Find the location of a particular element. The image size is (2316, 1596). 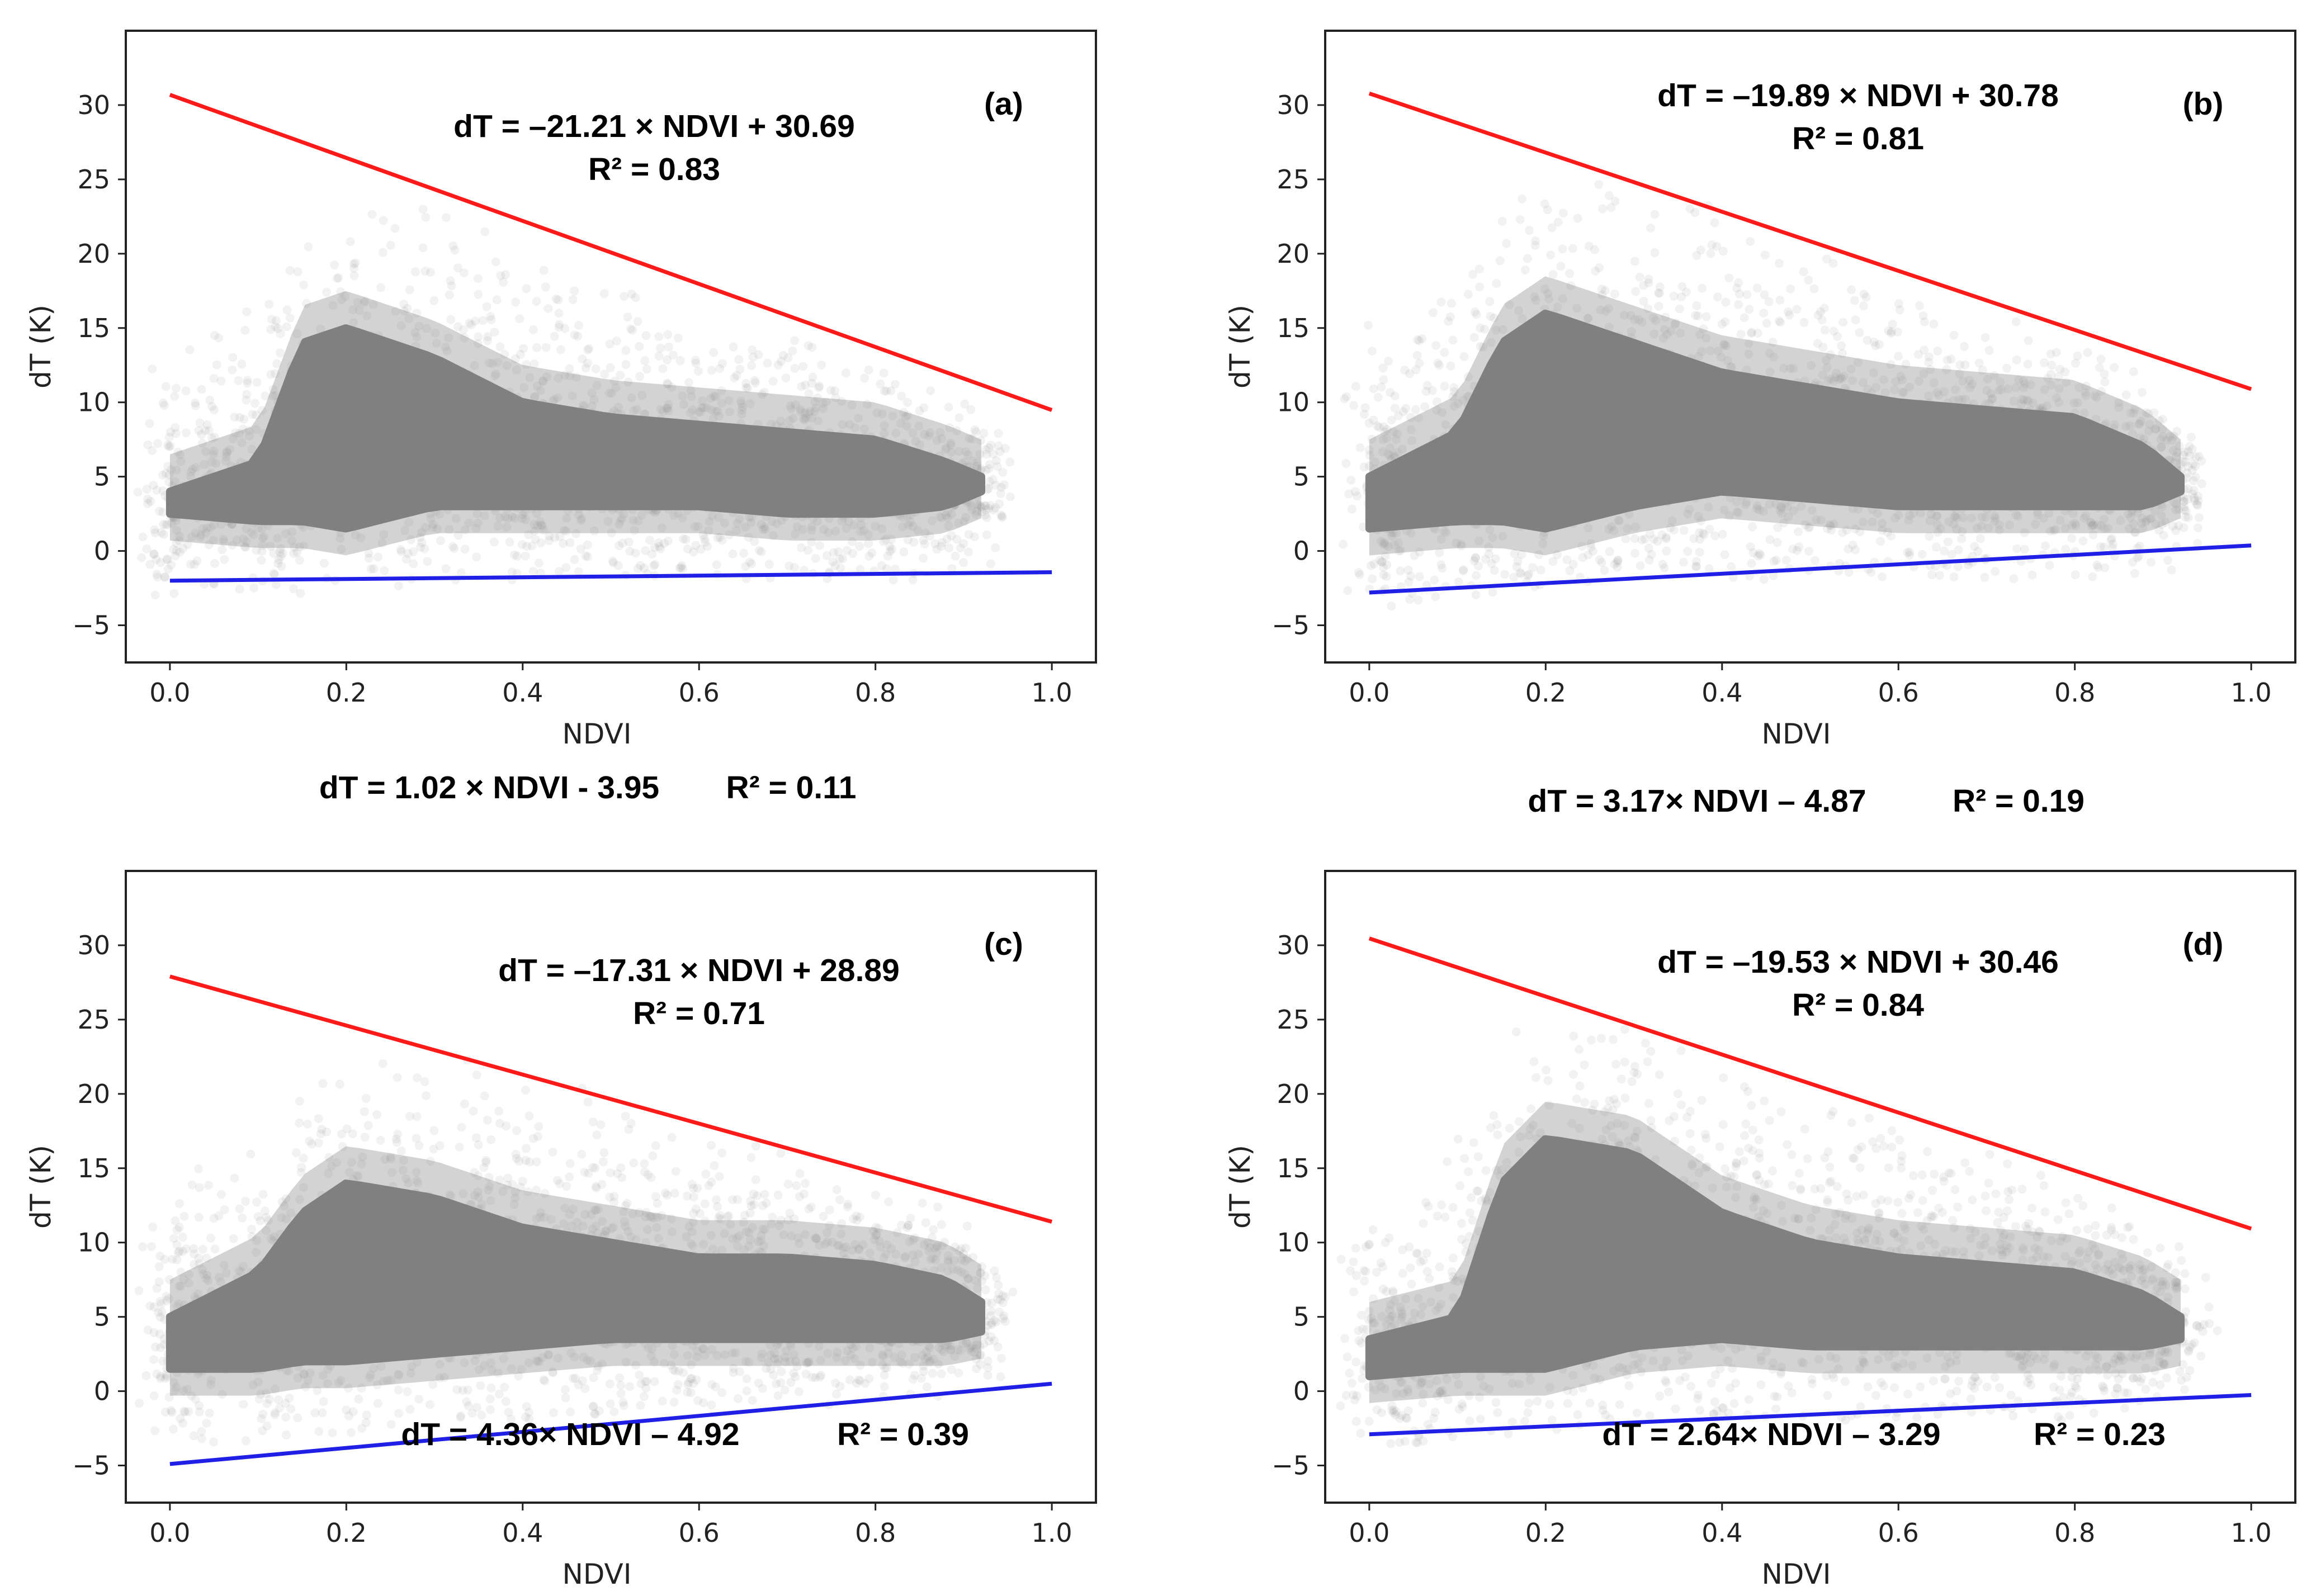

upper-fit-equation: dT = –19.53 × NDVI + 30.46 is located at coordinates (1858, 962).